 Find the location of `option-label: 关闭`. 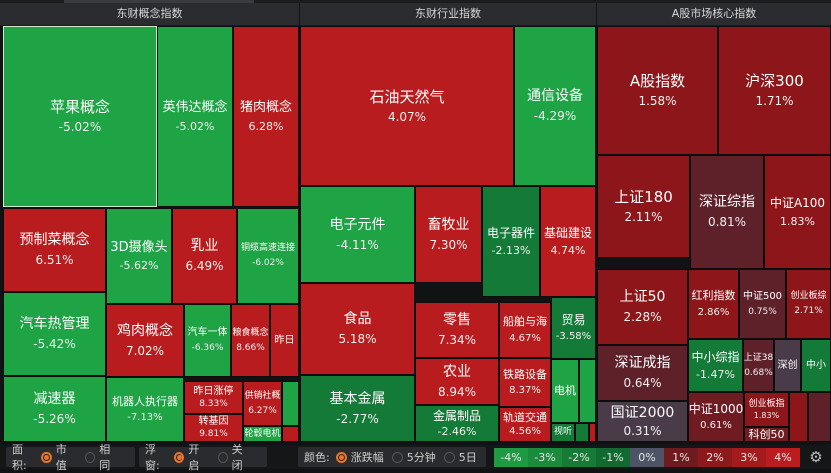

option-label: 关闭 is located at coordinates (237, 457).